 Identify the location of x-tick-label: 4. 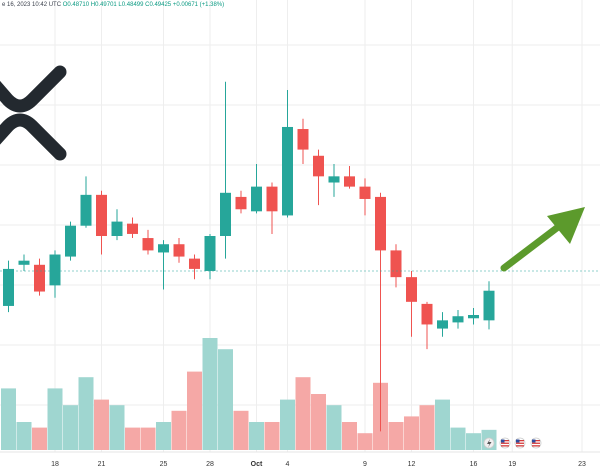
(288, 464).